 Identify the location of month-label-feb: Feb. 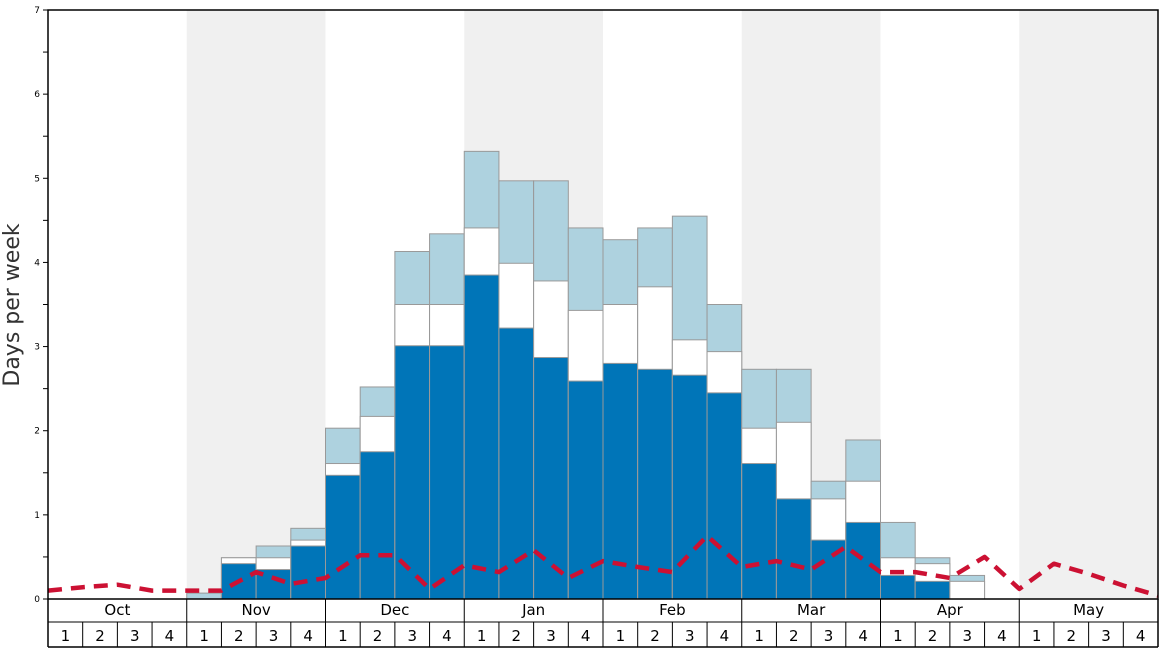
(672, 610).